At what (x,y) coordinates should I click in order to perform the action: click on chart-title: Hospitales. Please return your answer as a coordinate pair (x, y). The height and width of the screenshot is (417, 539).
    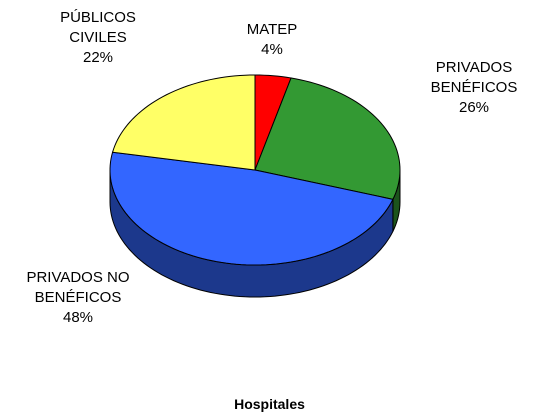
    Looking at the image, I should click on (269, 404).